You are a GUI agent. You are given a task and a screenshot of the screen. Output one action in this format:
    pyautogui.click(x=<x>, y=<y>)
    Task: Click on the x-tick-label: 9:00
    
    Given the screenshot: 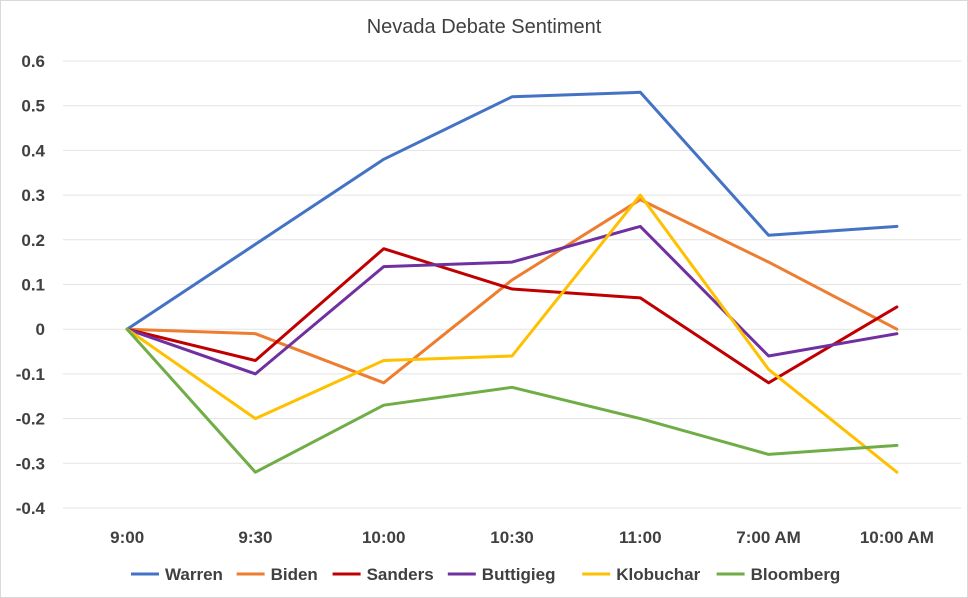 What is the action you would take?
    pyautogui.click(x=127, y=537)
    